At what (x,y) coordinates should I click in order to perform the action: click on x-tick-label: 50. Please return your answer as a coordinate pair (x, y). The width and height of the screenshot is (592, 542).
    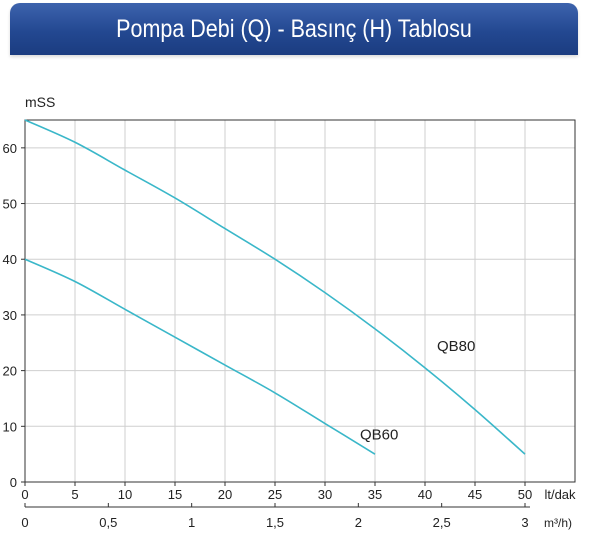
    Looking at the image, I should click on (525, 494).